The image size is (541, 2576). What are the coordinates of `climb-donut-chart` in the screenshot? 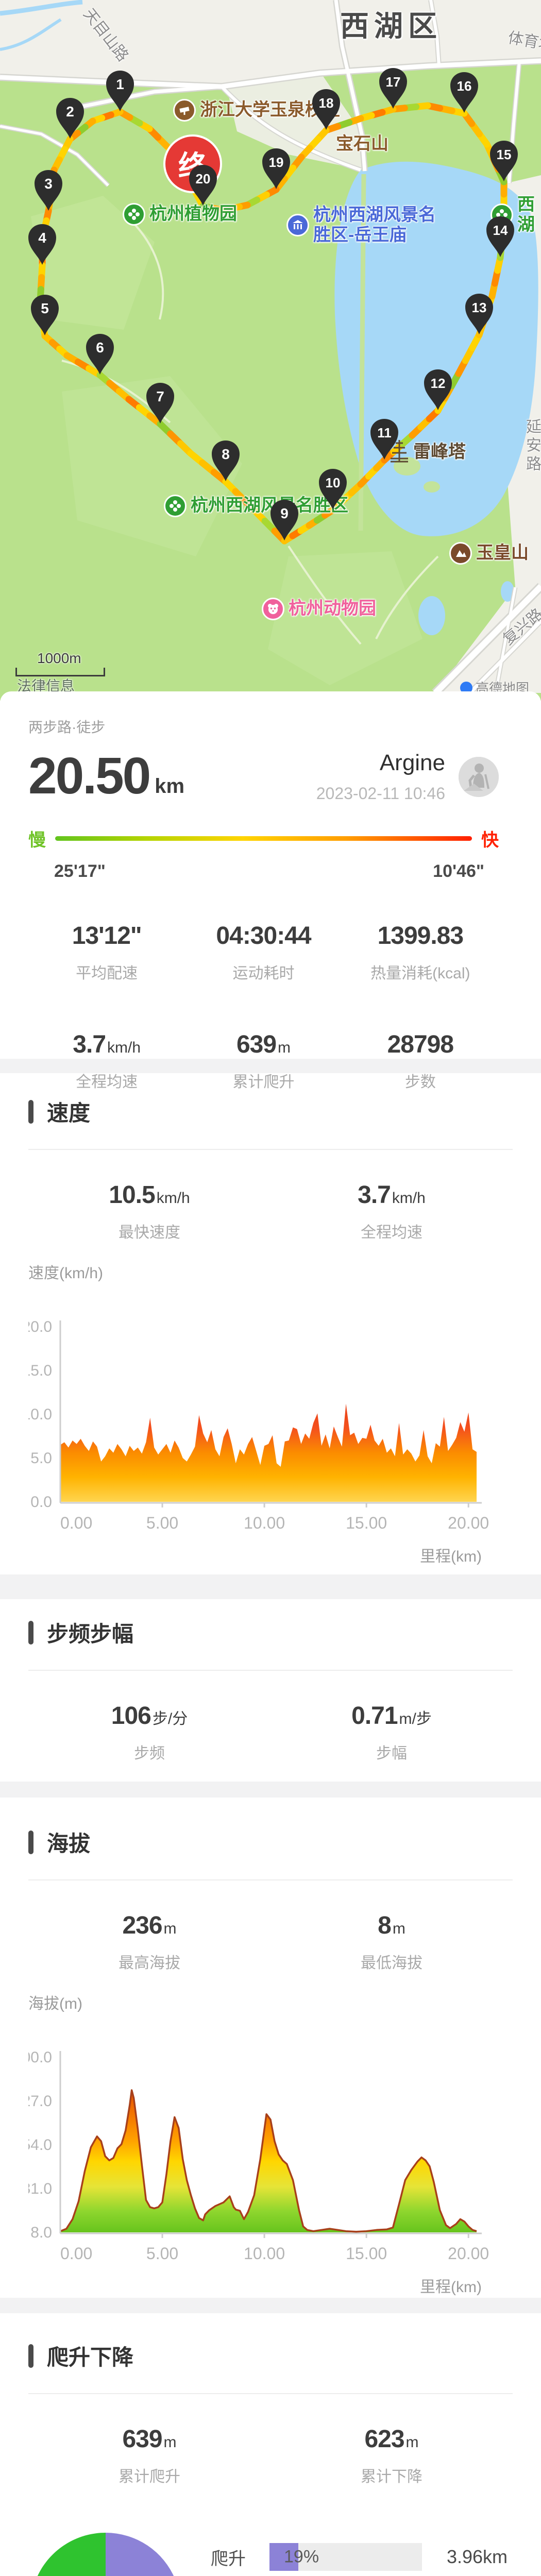 It's located at (106, 2555).